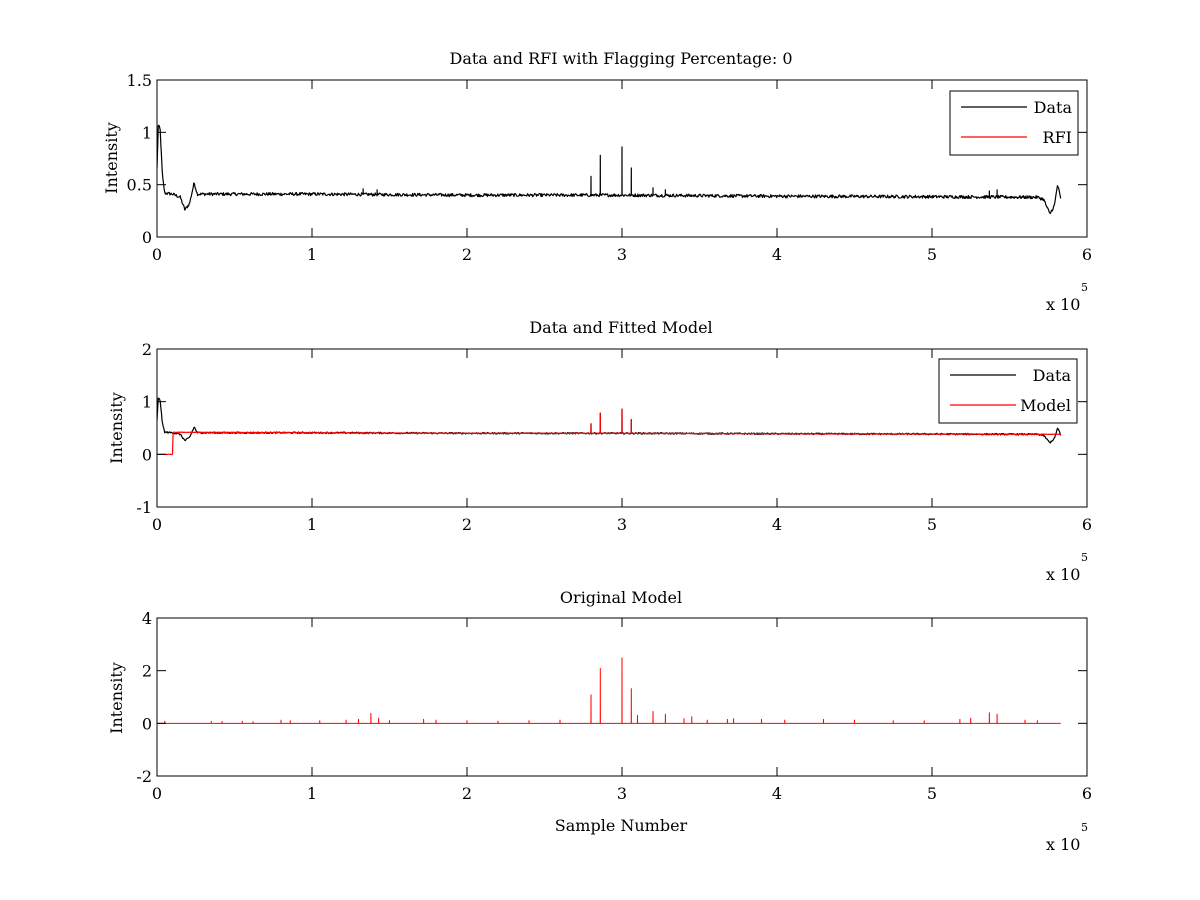  Describe the element at coordinates (139, 185) in the screenshot. I see `y-tick-label: 0.5` at that location.